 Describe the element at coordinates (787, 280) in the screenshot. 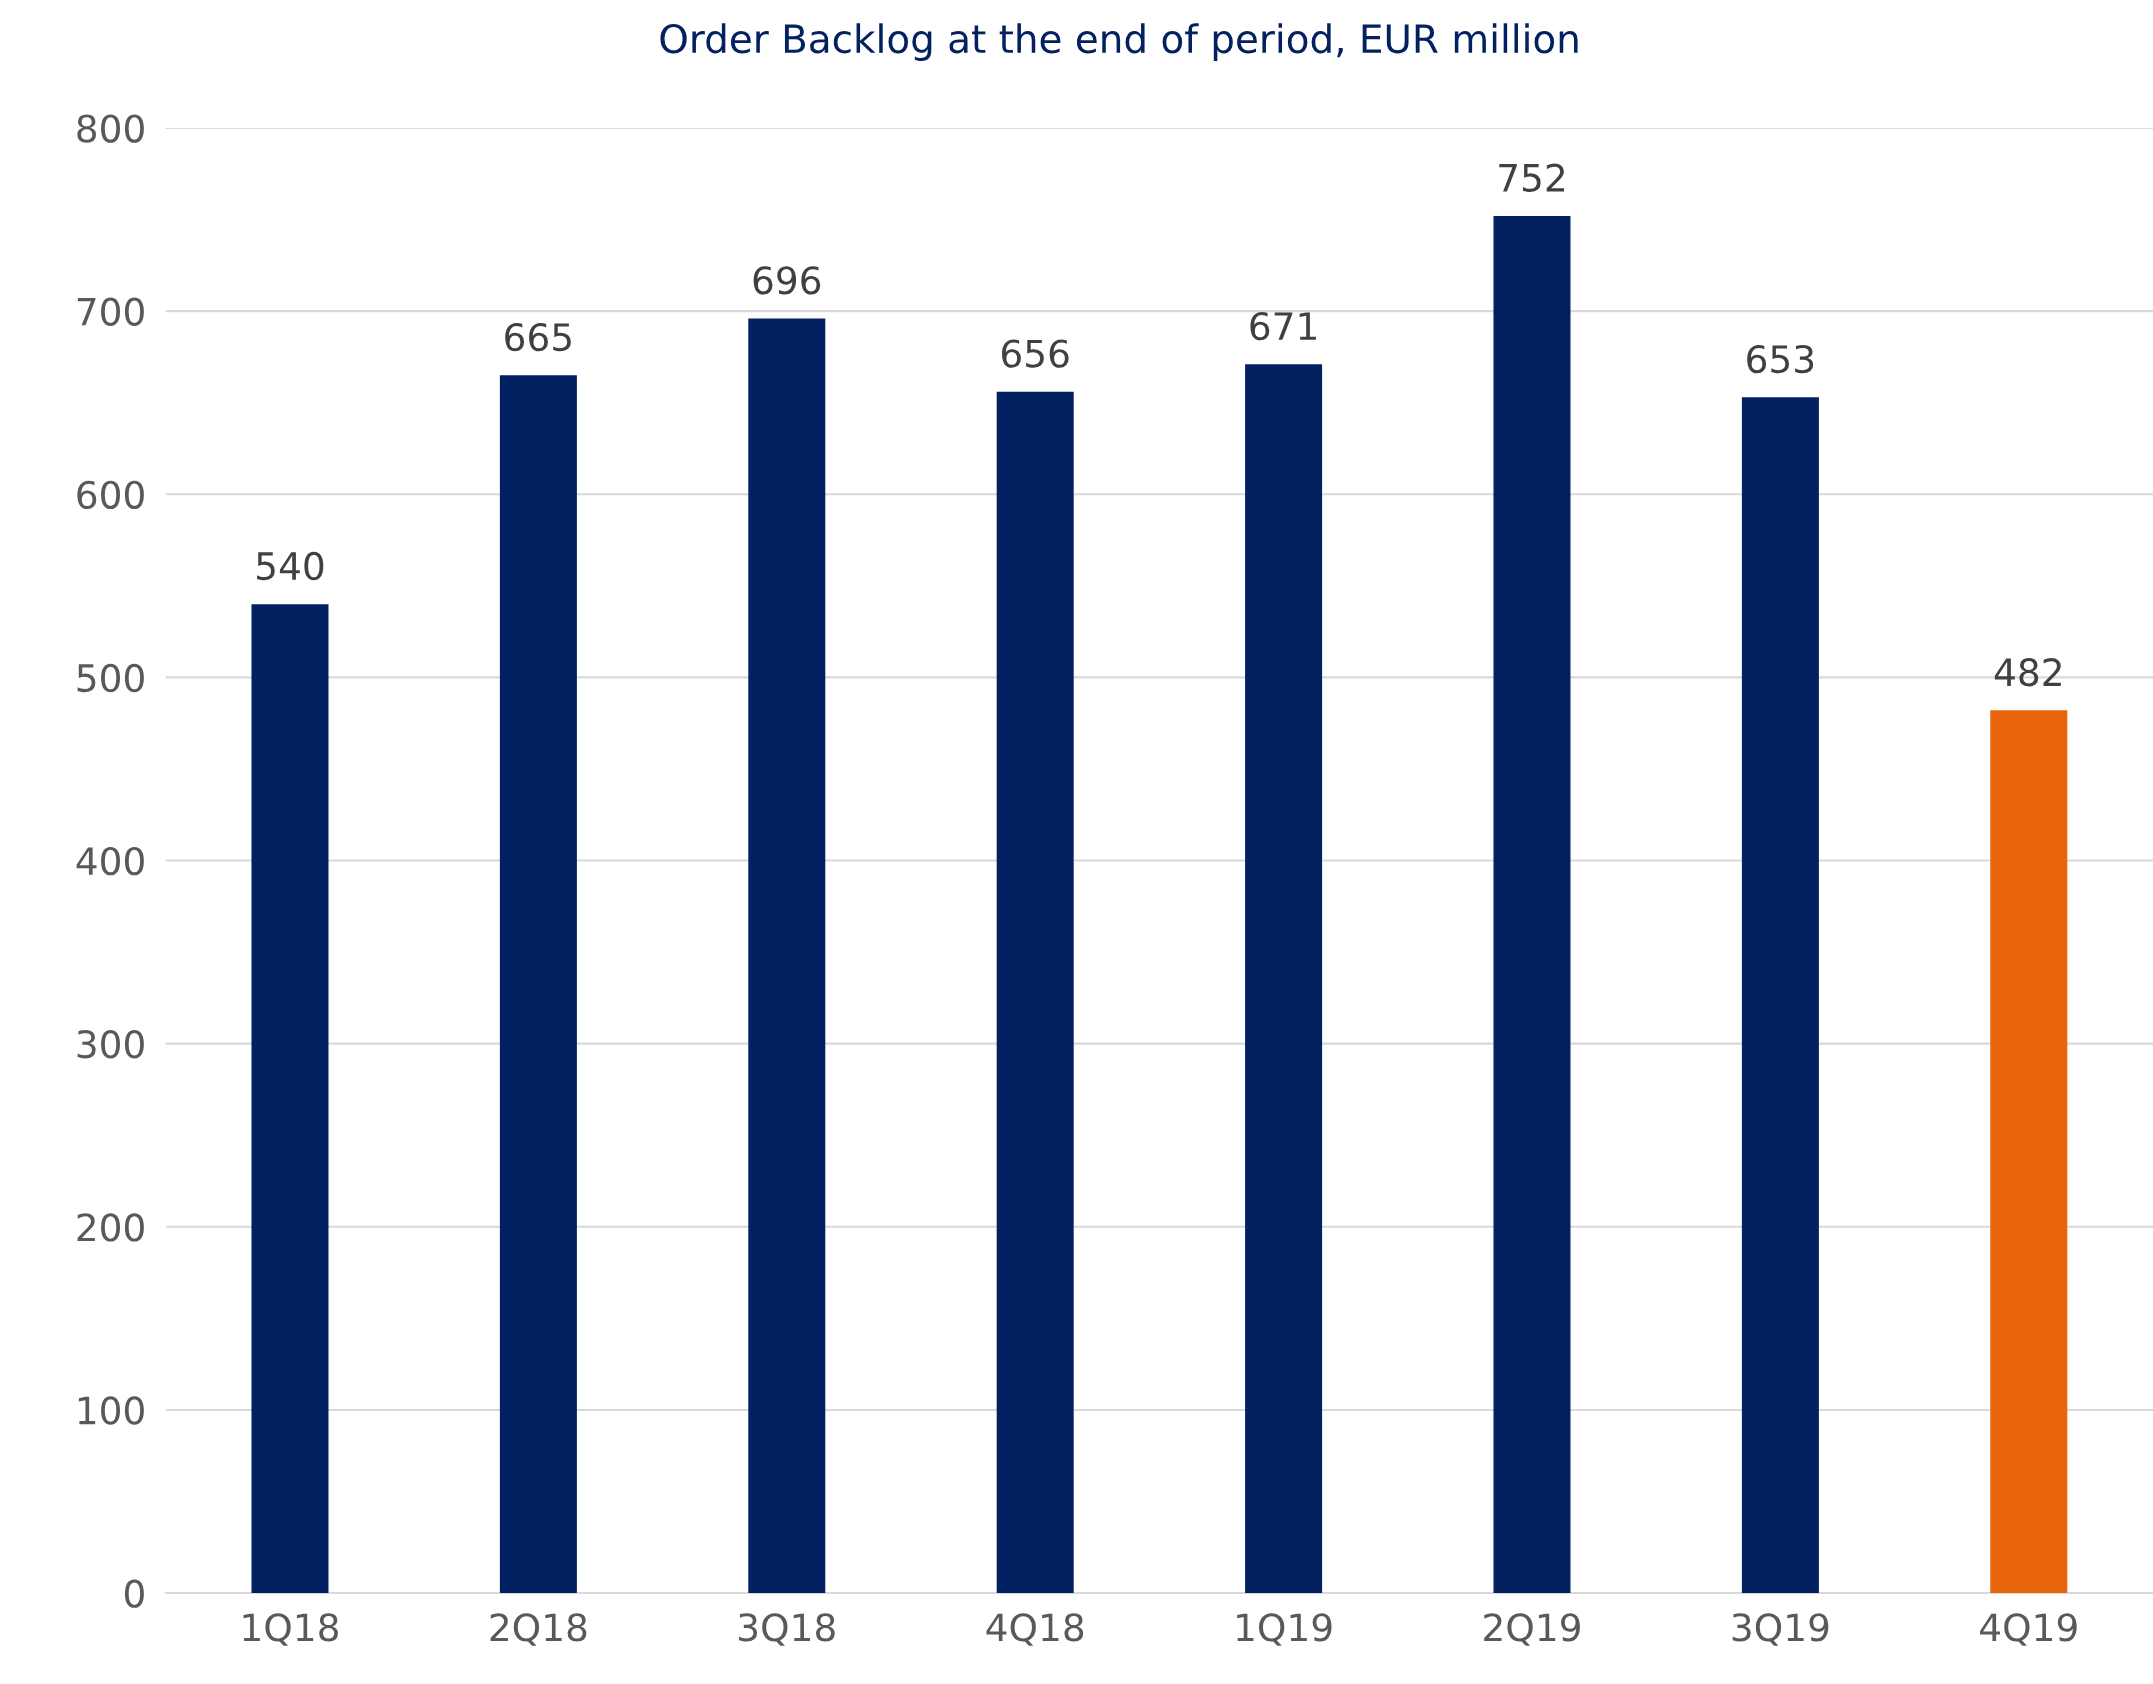

I see `data-label: 696` at that location.